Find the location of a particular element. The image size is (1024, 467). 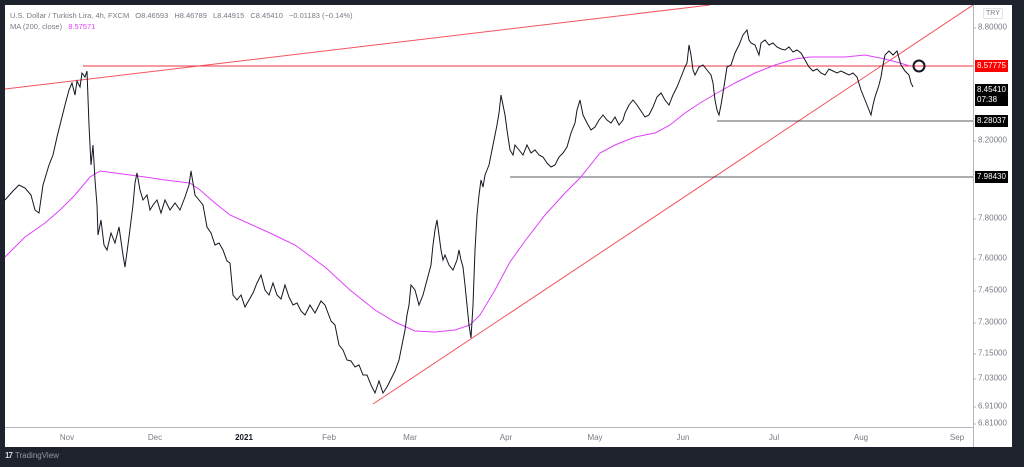

last-price-badge: 8.45410 07:38 is located at coordinates (991, 95).